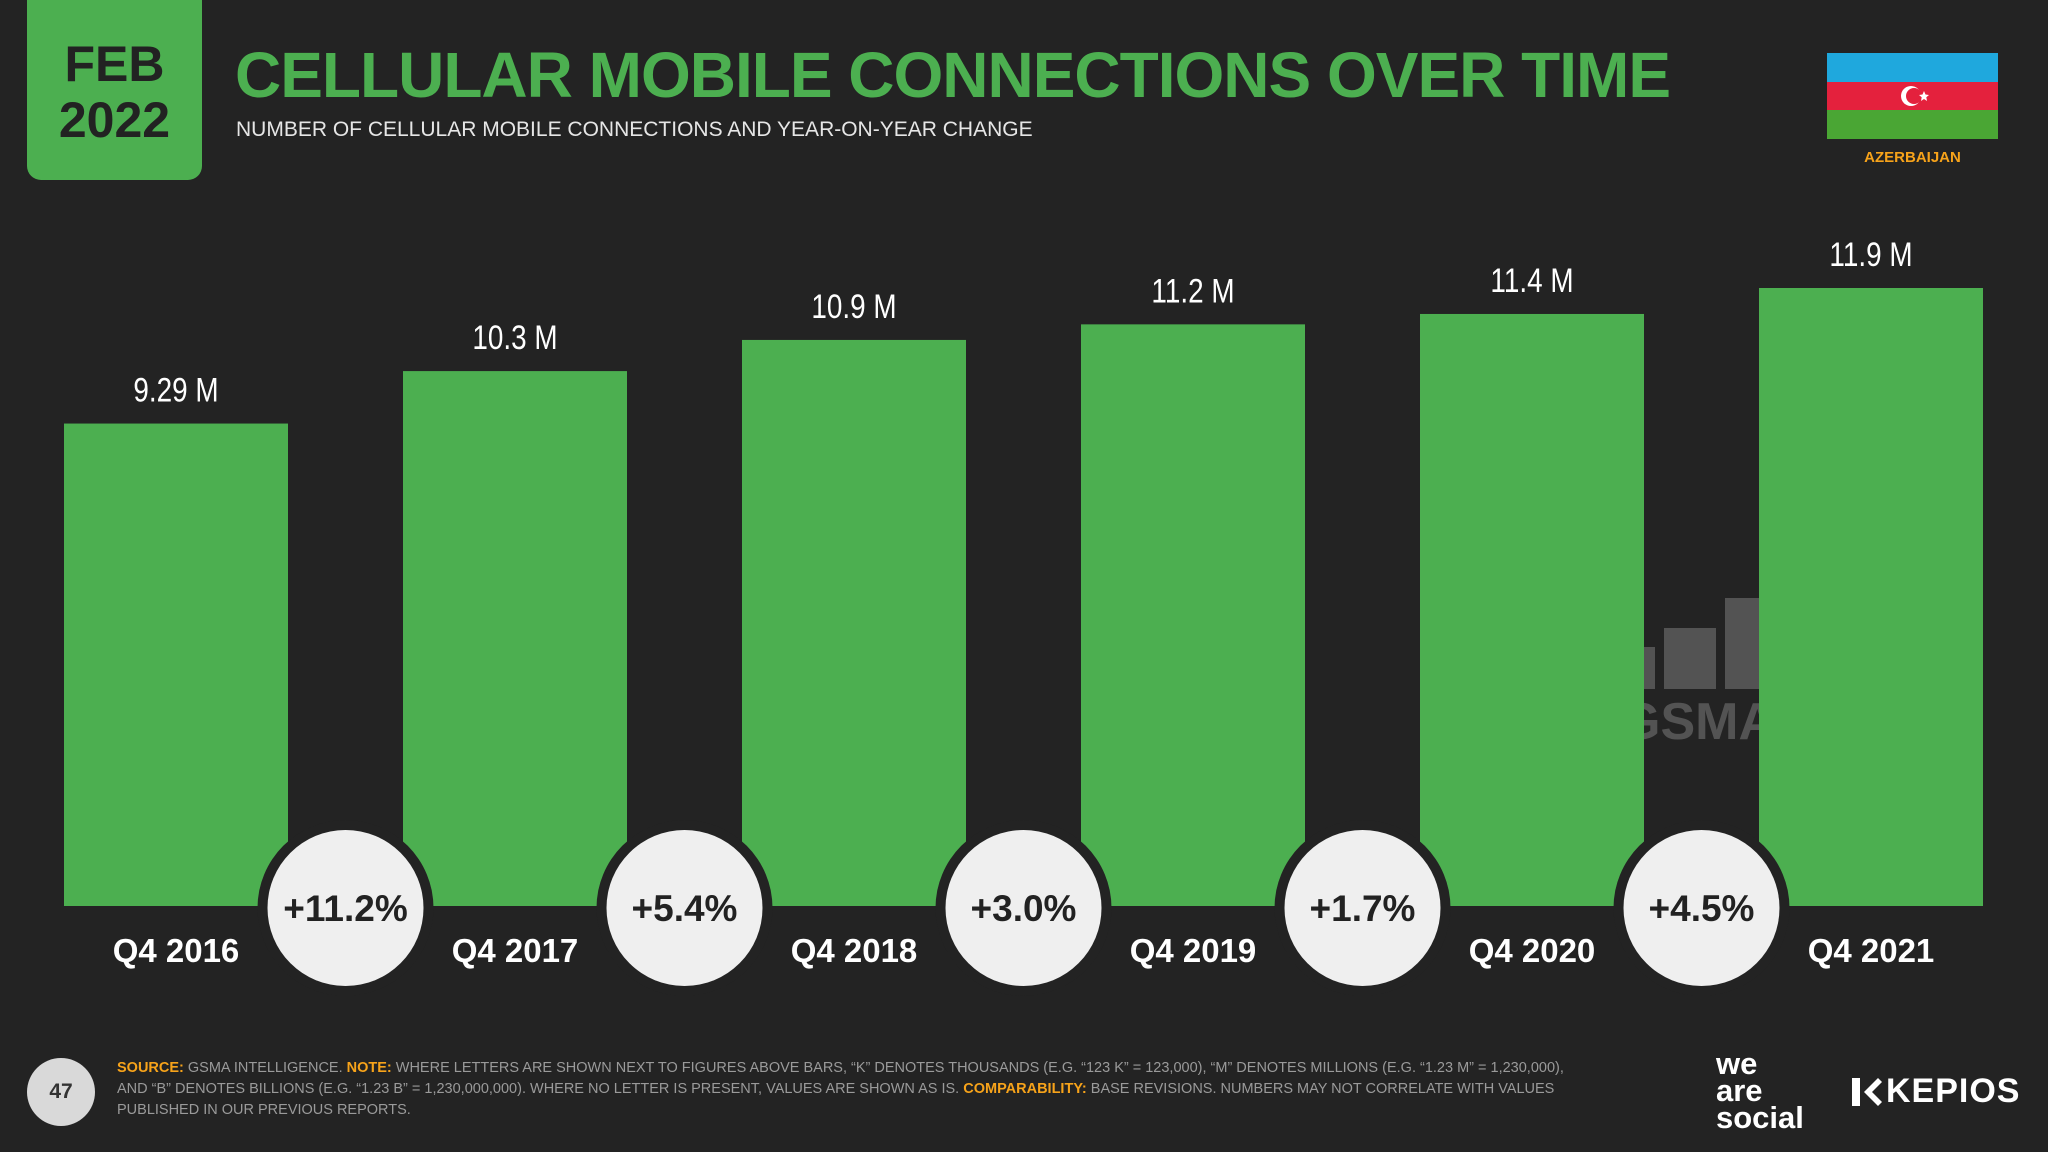 The width and height of the screenshot is (2048, 1152). I want to click on yoy-change-label: +11.2%, so click(345, 908).